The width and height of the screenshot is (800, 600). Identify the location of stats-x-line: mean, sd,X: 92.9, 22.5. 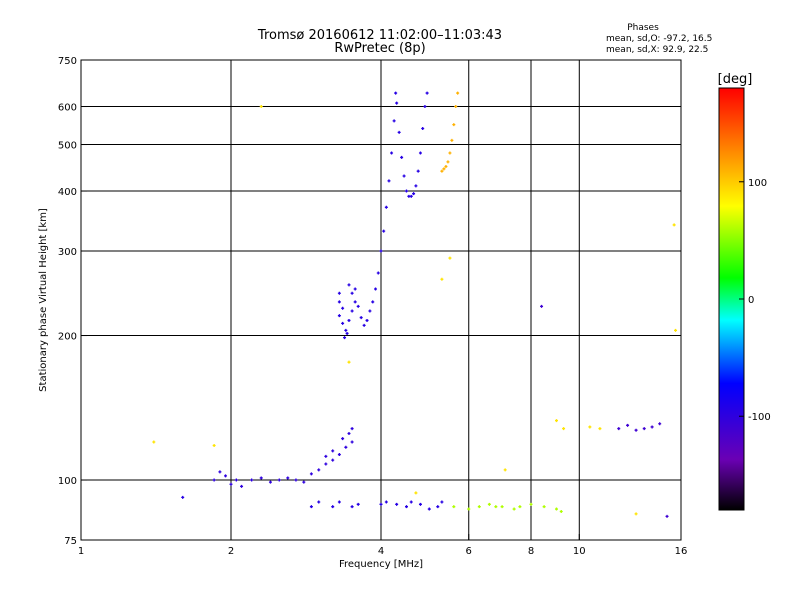
(657, 50).